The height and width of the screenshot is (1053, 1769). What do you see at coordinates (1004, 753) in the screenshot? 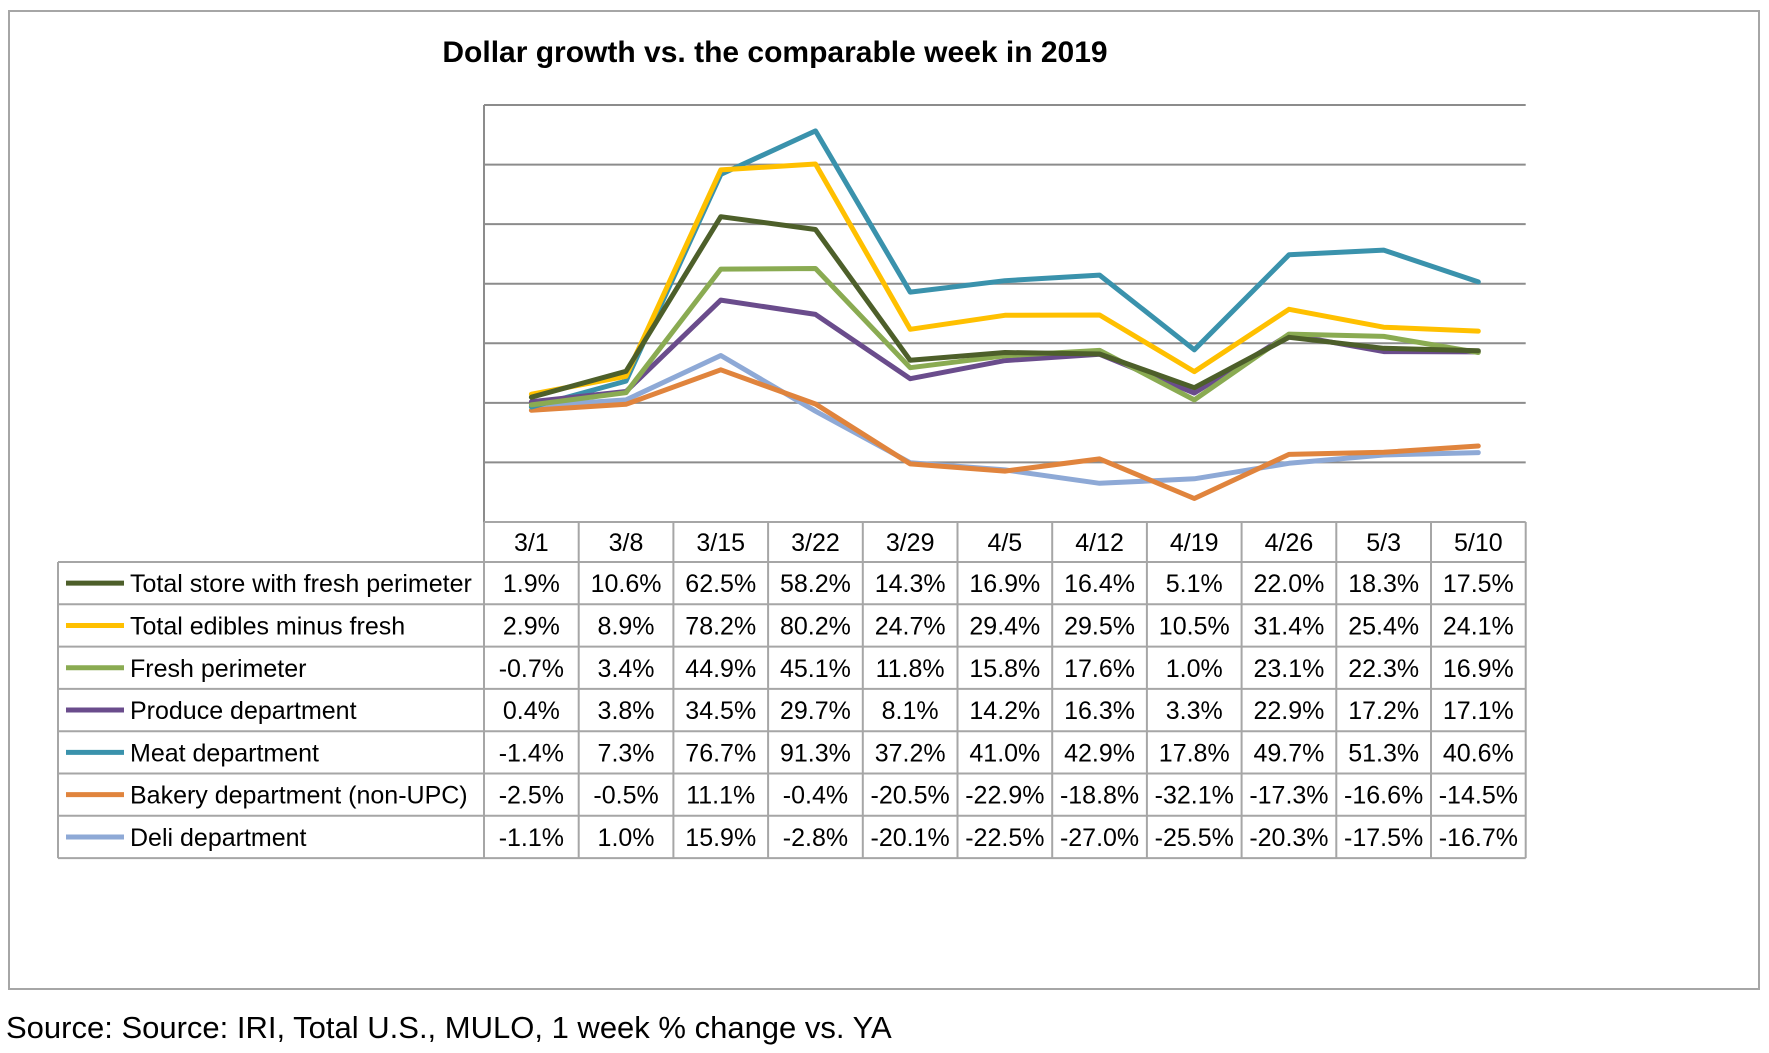
I see `data-label: 41.0%` at bounding box center [1004, 753].